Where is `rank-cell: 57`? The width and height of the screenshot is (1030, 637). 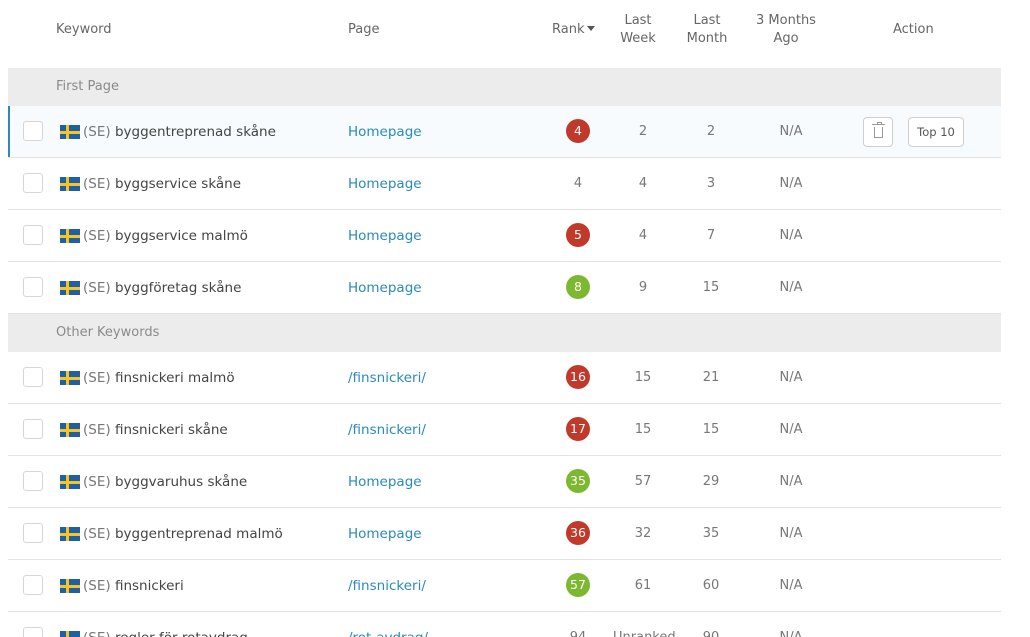
rank-cell: 57 is located at coordinates (578, 586).